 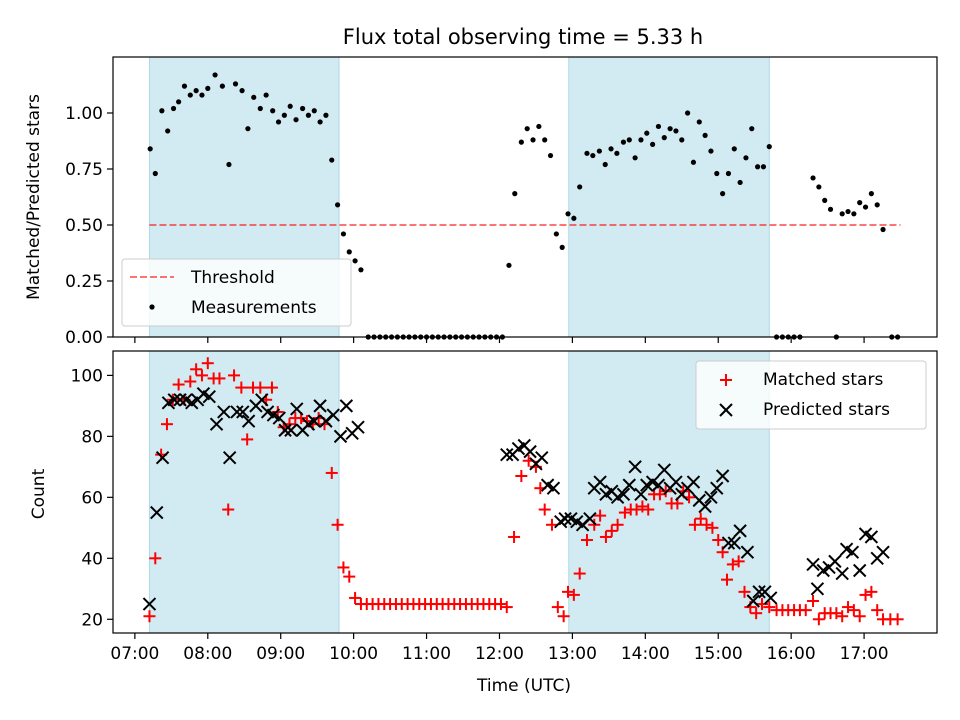 What do you see at coordinates (864, 654) in the screenshot?
I see `x-tick-label: 17:00` at bounding box center [864, 654].